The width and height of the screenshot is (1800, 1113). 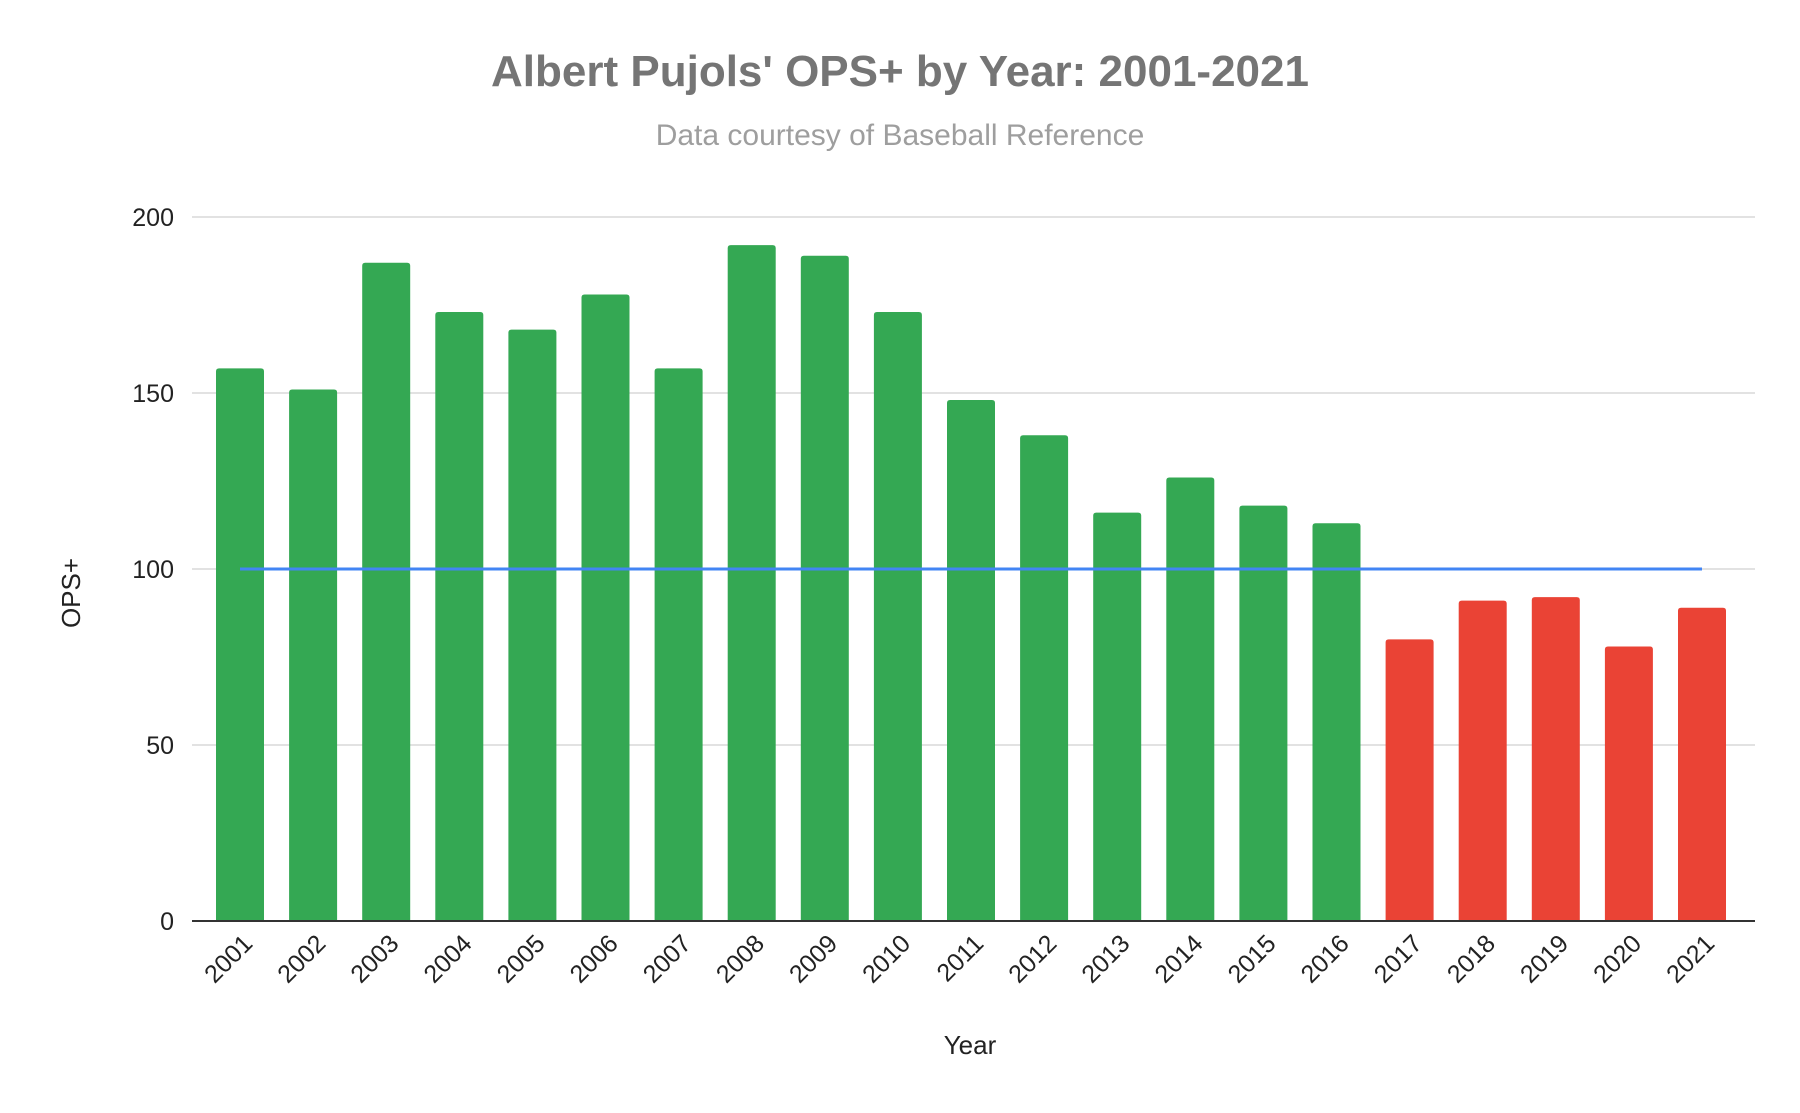 What do you see at coordinates (1178, 958) in the screenshot?
I see `x-tick-label: 2014` at bounding box center [1178, 958].